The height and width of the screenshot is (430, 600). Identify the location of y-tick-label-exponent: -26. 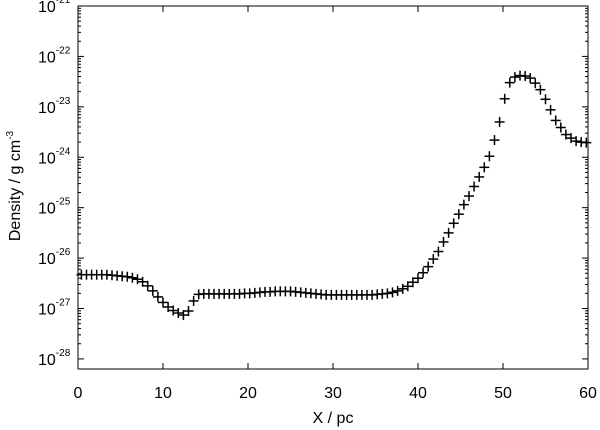
(63, 252).